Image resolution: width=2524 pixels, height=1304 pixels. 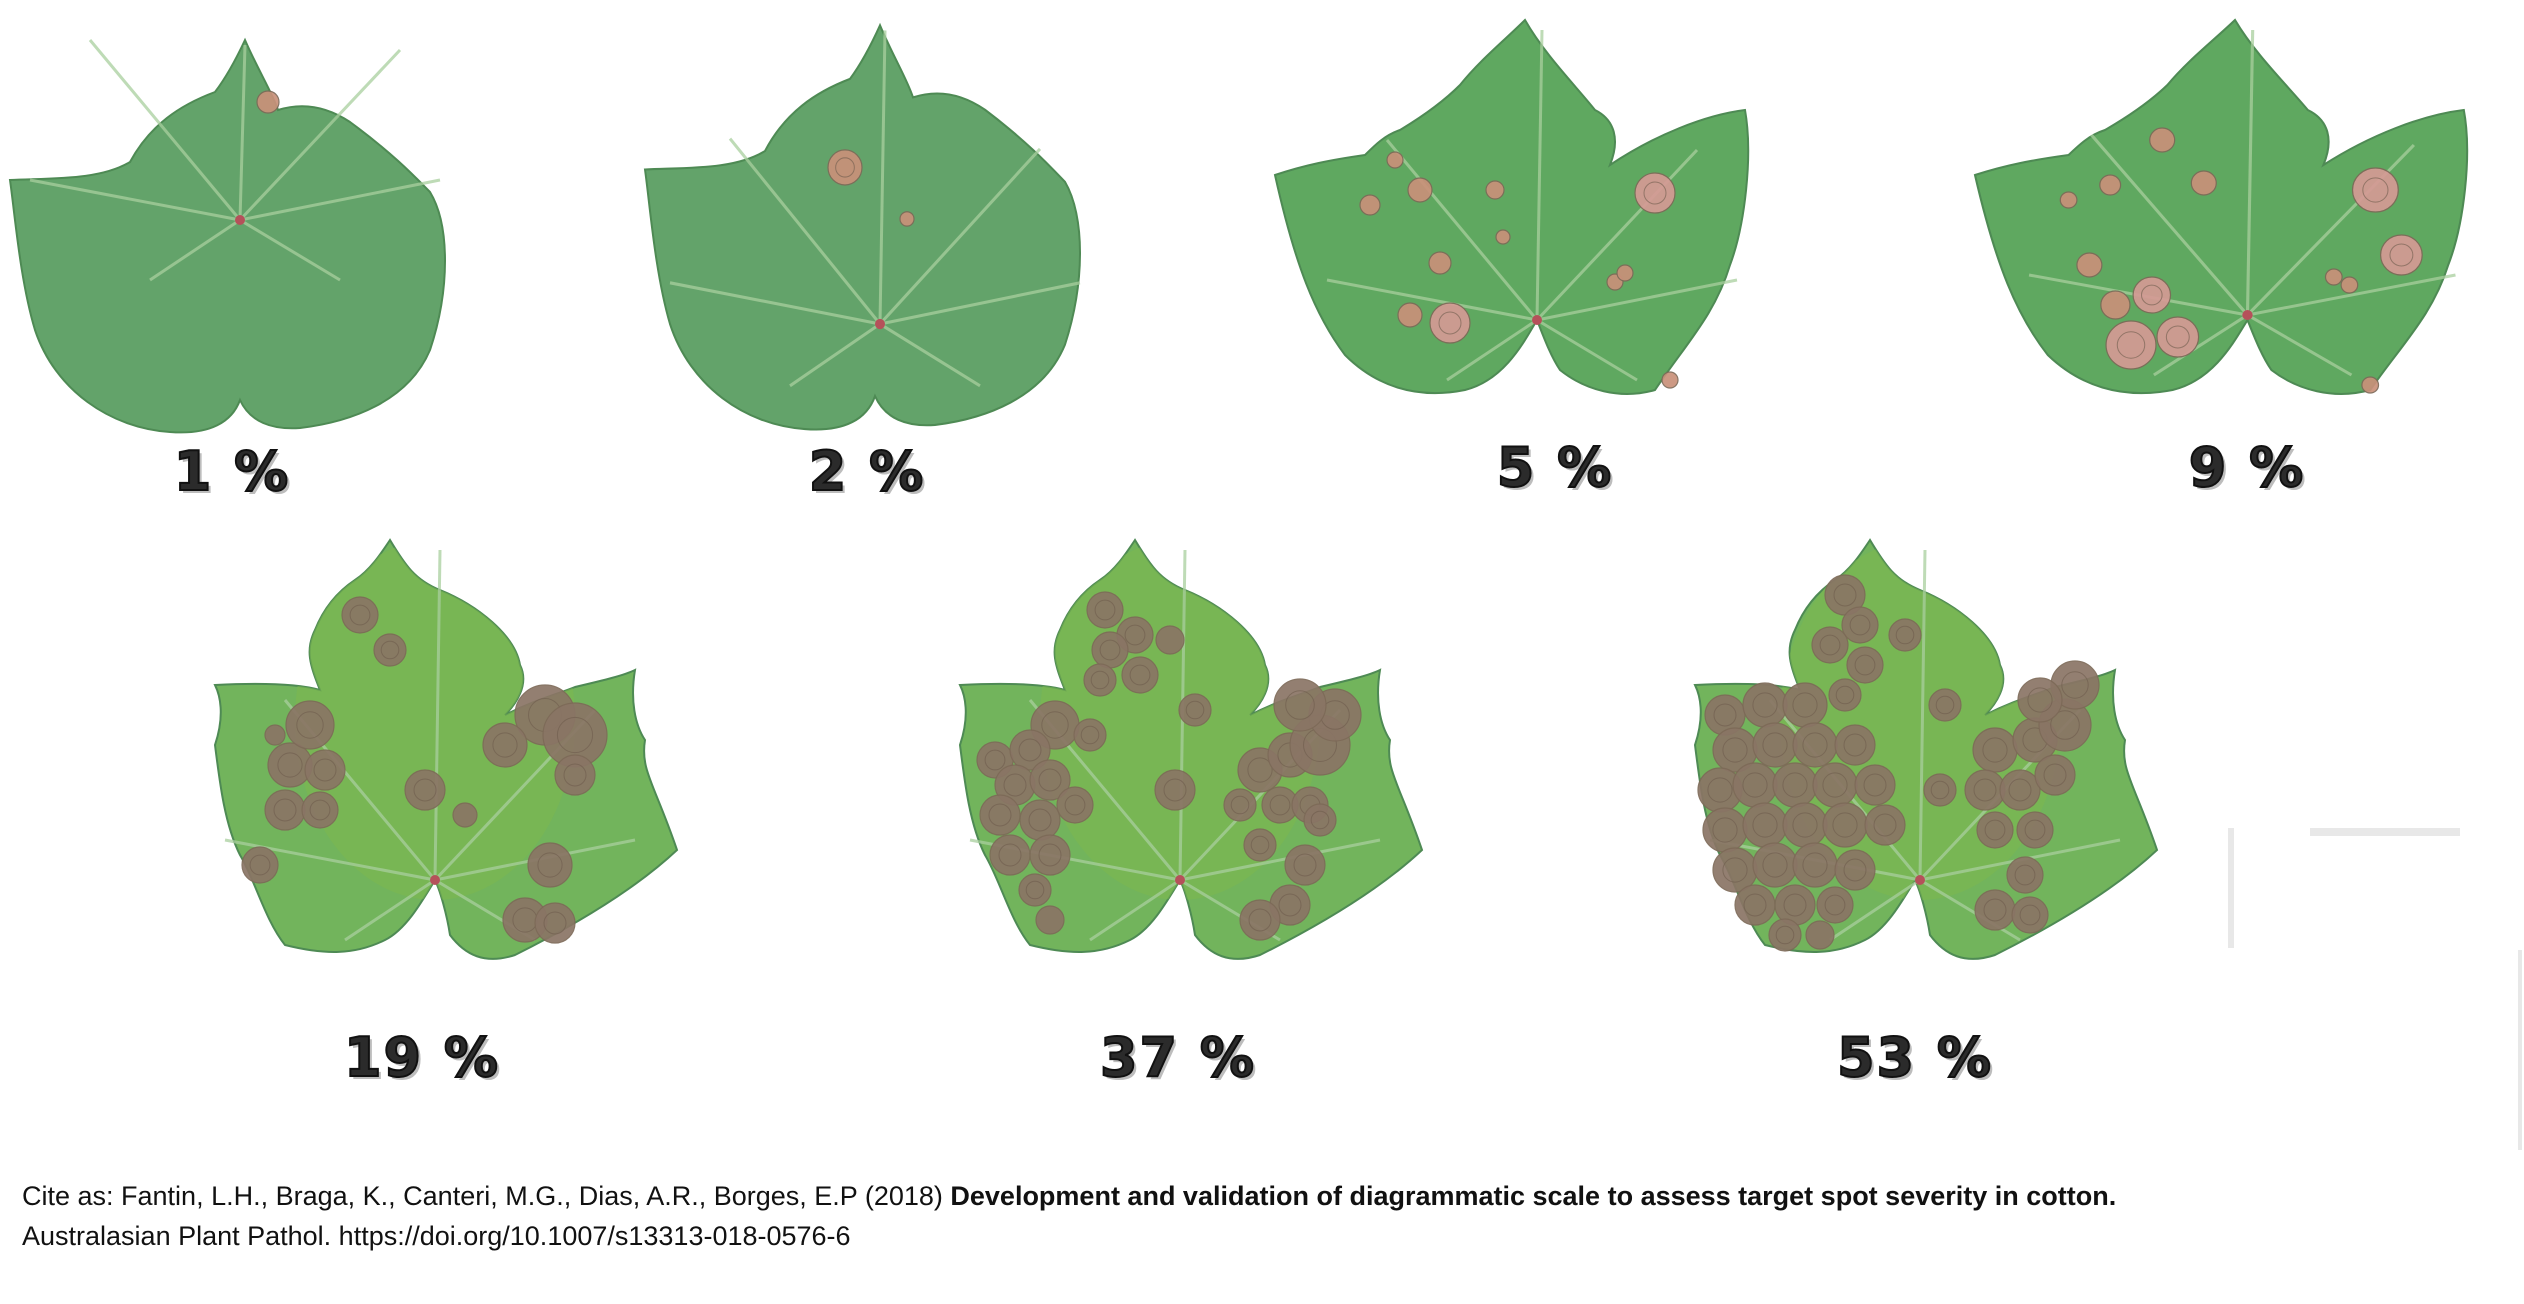 I want to click on severity-label-2: 2 %, so click(x=867, y=471).